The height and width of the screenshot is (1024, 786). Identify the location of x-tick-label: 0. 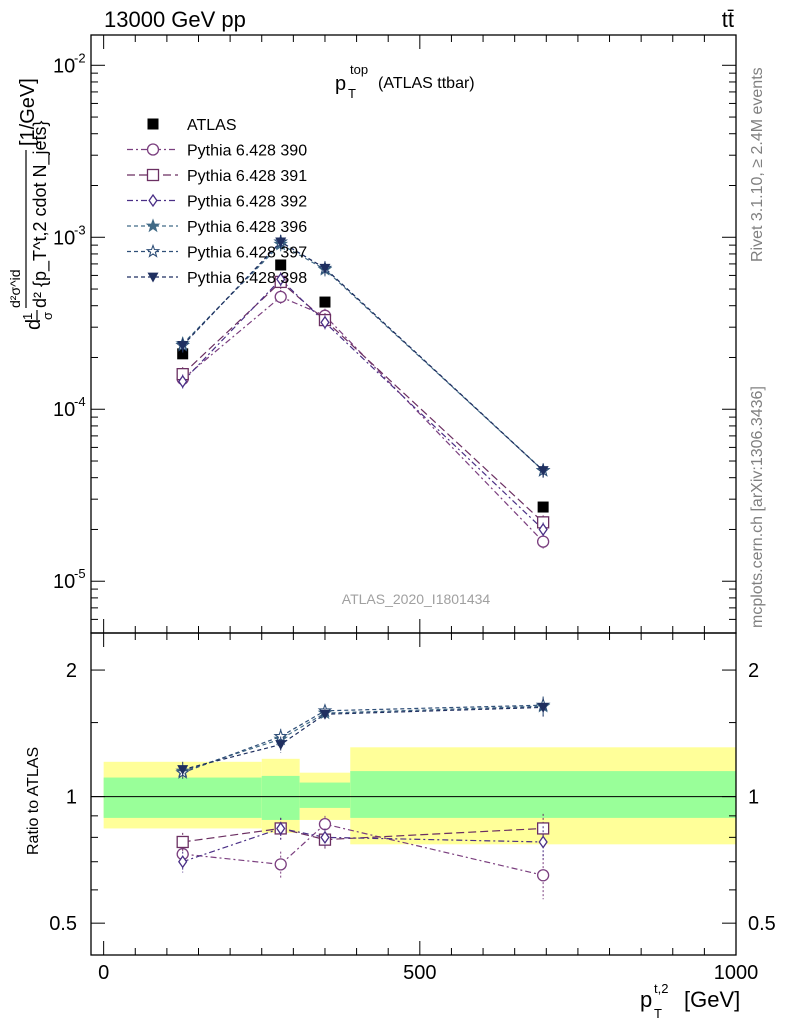
(103, 973).